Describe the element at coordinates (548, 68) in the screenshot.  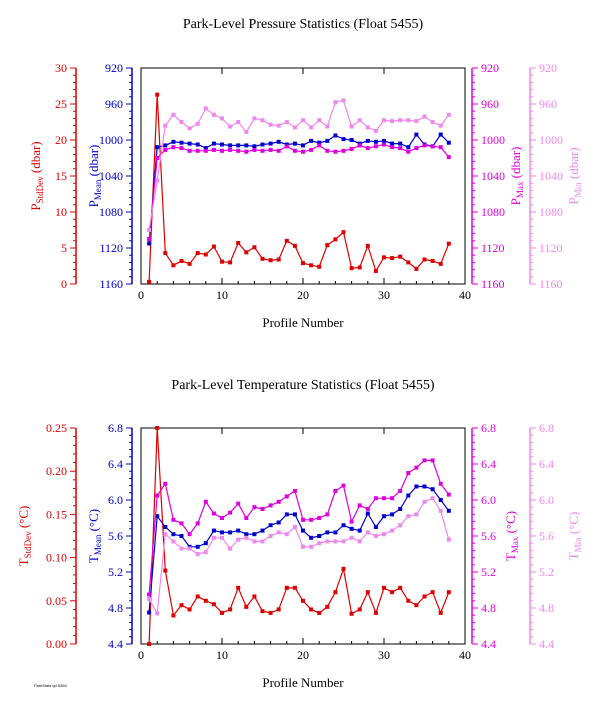
I see `pressure-right2-tick-label: 920` at that location.